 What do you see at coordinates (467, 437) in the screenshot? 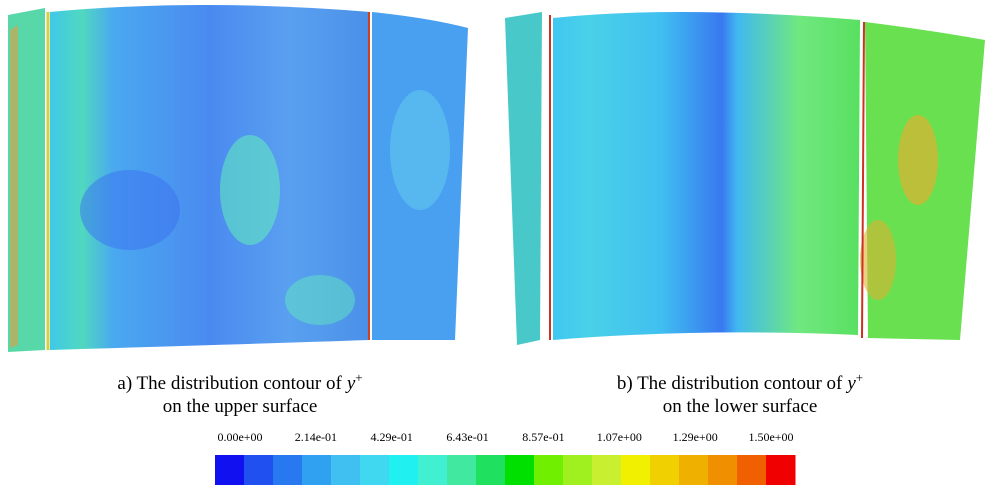
I see `colorbar-label: 6.43e-01` at bounding box center [467, 437].